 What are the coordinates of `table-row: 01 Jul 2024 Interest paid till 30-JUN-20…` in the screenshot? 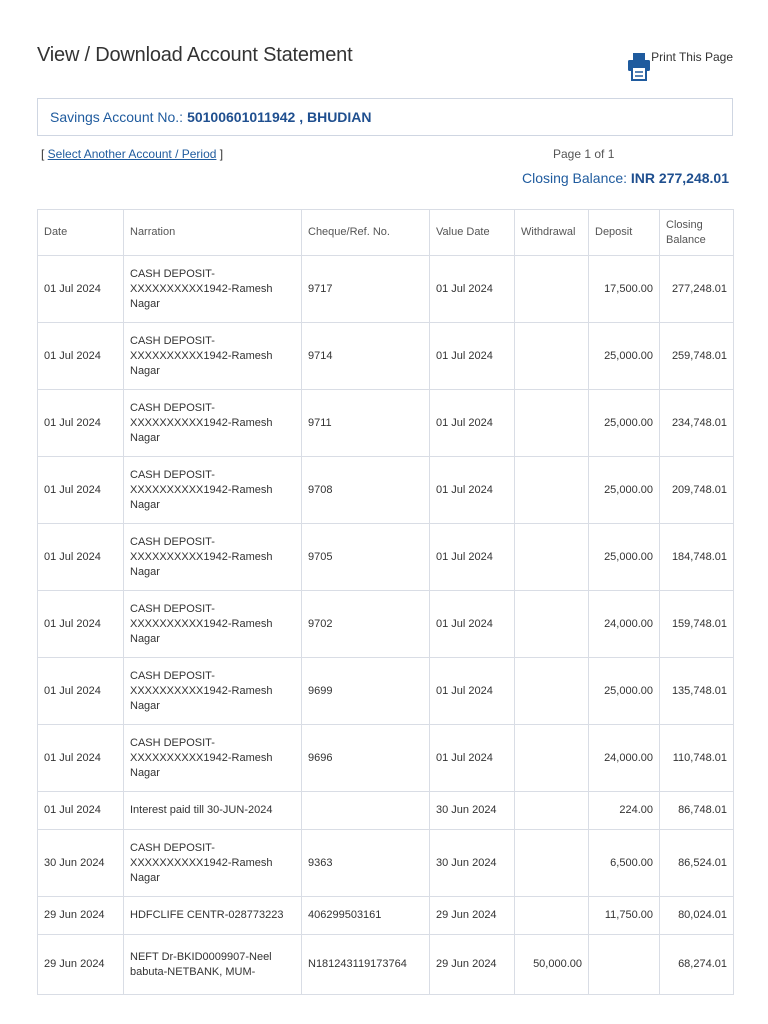 It's located at (385, 810).